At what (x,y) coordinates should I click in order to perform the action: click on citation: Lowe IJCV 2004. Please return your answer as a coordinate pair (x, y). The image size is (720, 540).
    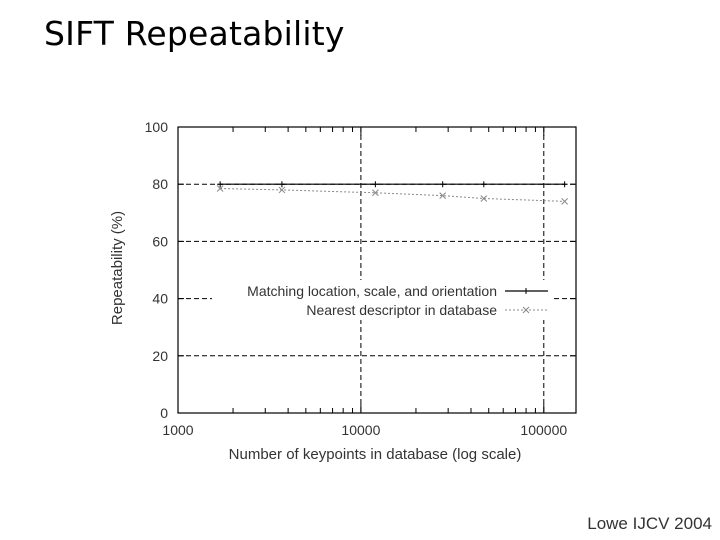
    Looking at the image, I should click on (649, 523).